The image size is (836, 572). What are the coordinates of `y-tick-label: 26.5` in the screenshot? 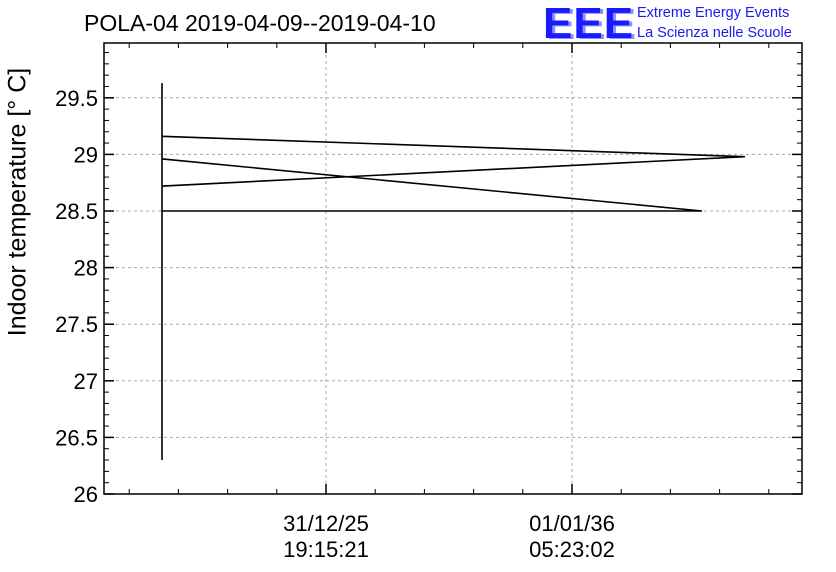 It's located at (76, 437).